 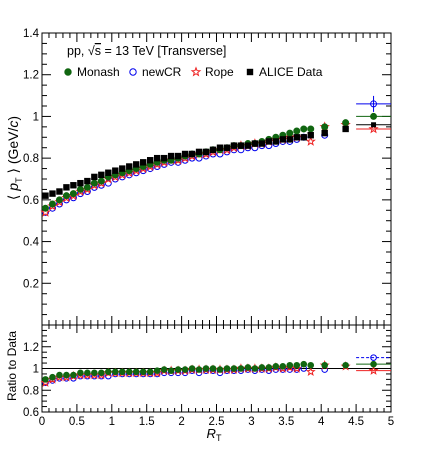 I want to click on series-alice-data, so click(x=216, y=160).